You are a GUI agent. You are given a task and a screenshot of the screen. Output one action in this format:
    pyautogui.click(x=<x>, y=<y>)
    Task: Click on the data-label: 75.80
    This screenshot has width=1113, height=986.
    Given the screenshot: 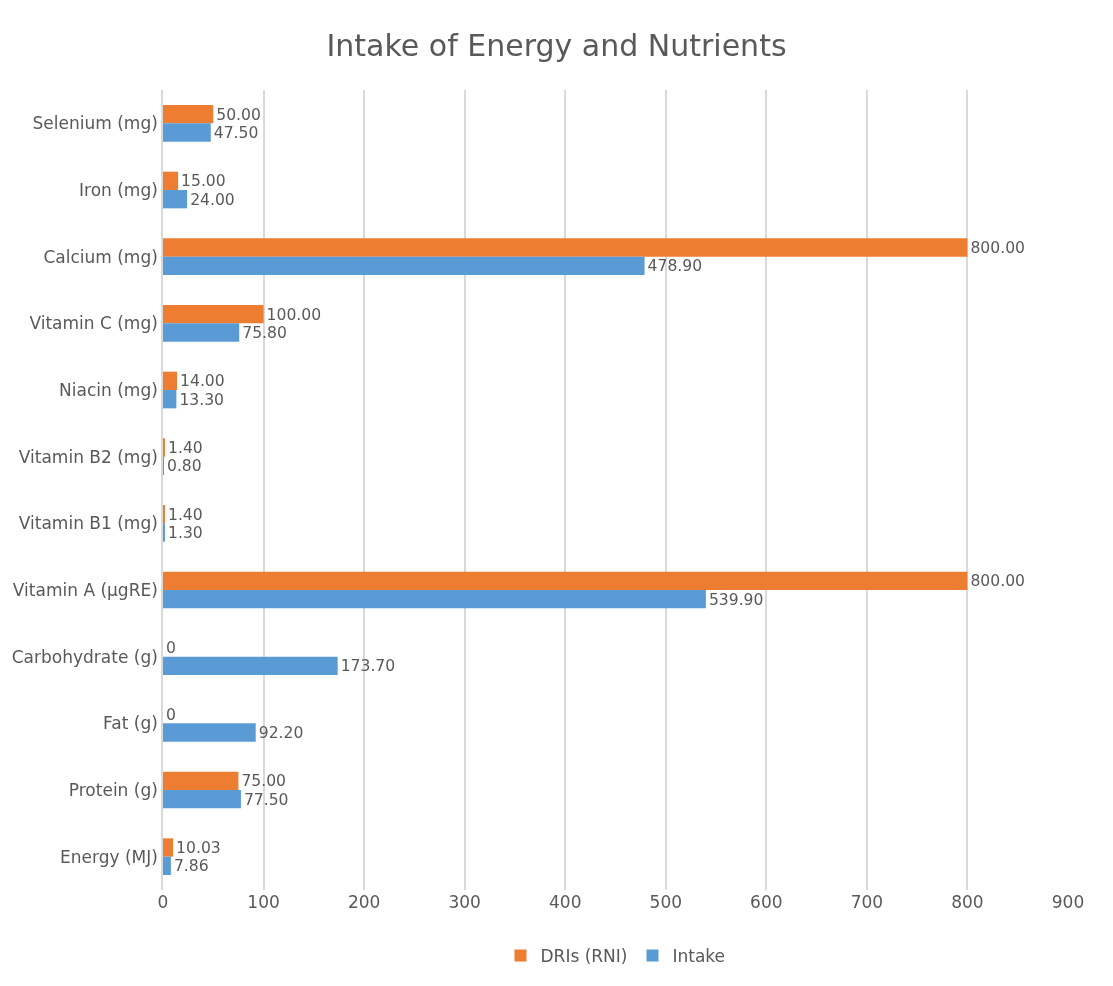 What is the action you would take?
    pyautogui.click(x=264, y=333)
    